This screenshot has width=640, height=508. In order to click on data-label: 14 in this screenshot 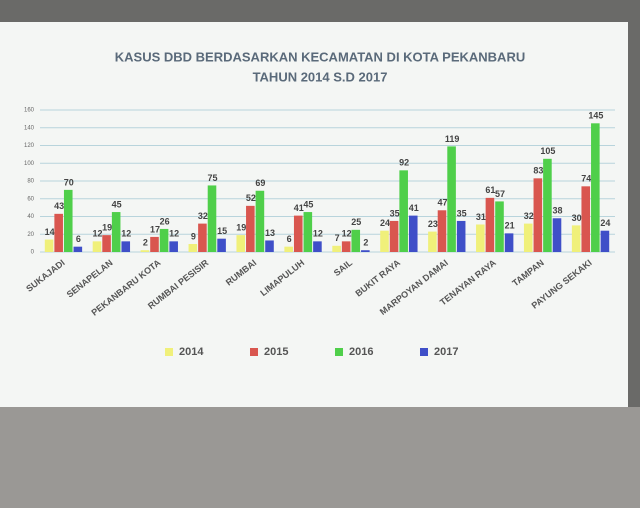, I will do `click(50, 232)`.